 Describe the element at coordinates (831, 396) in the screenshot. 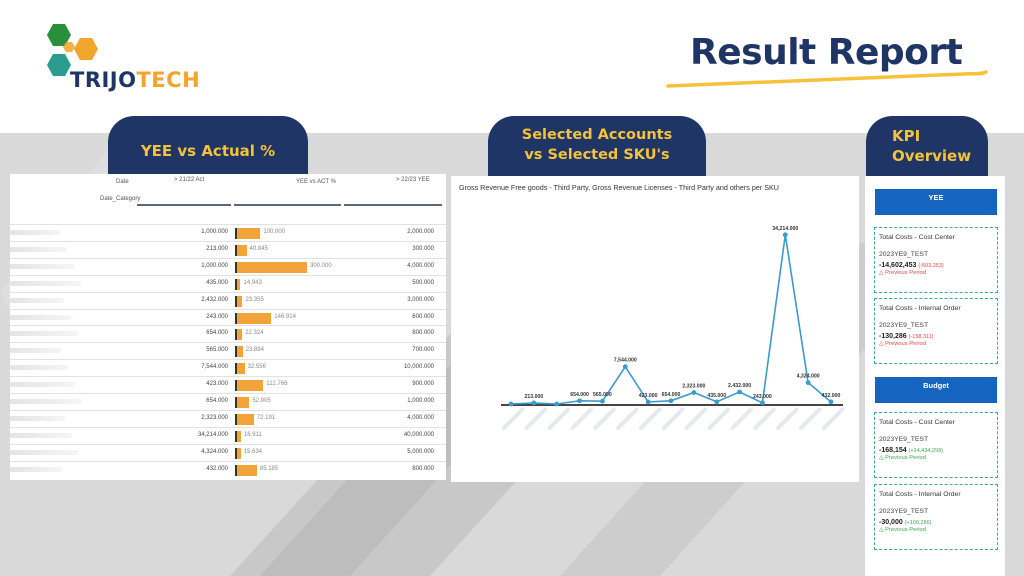

I see `data-label: 432.000` at that location.